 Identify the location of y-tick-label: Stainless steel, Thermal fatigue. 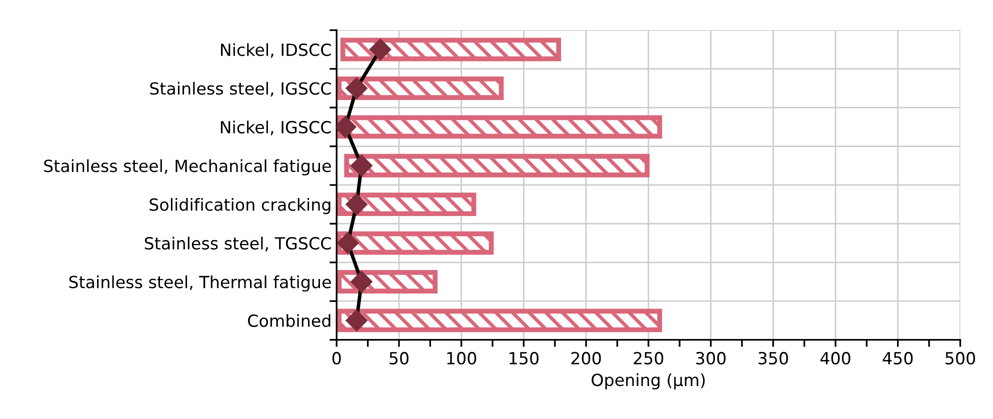
(200, 283).